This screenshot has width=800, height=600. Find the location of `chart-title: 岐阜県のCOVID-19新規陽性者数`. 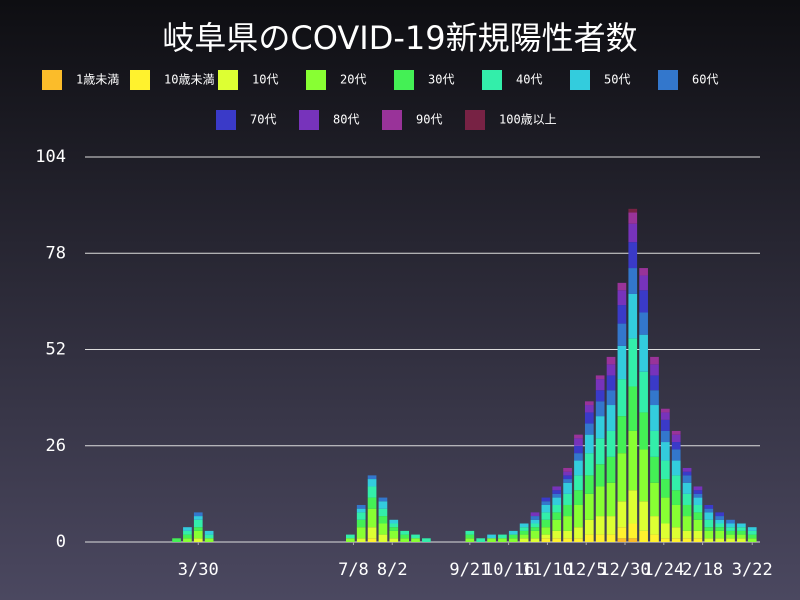

chart-title: 岐阜県のCOVID-19新規陽性者数 is located at coordinates (399, 38).